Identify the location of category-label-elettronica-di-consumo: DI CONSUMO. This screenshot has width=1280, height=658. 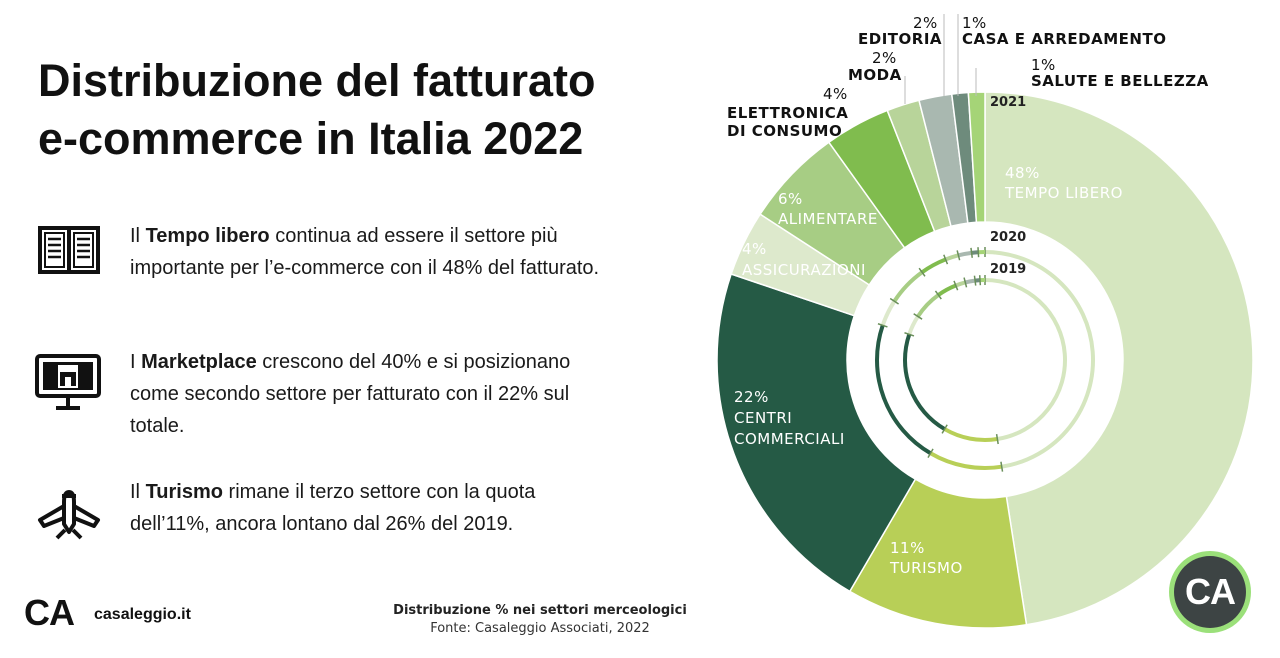
(784, 131).